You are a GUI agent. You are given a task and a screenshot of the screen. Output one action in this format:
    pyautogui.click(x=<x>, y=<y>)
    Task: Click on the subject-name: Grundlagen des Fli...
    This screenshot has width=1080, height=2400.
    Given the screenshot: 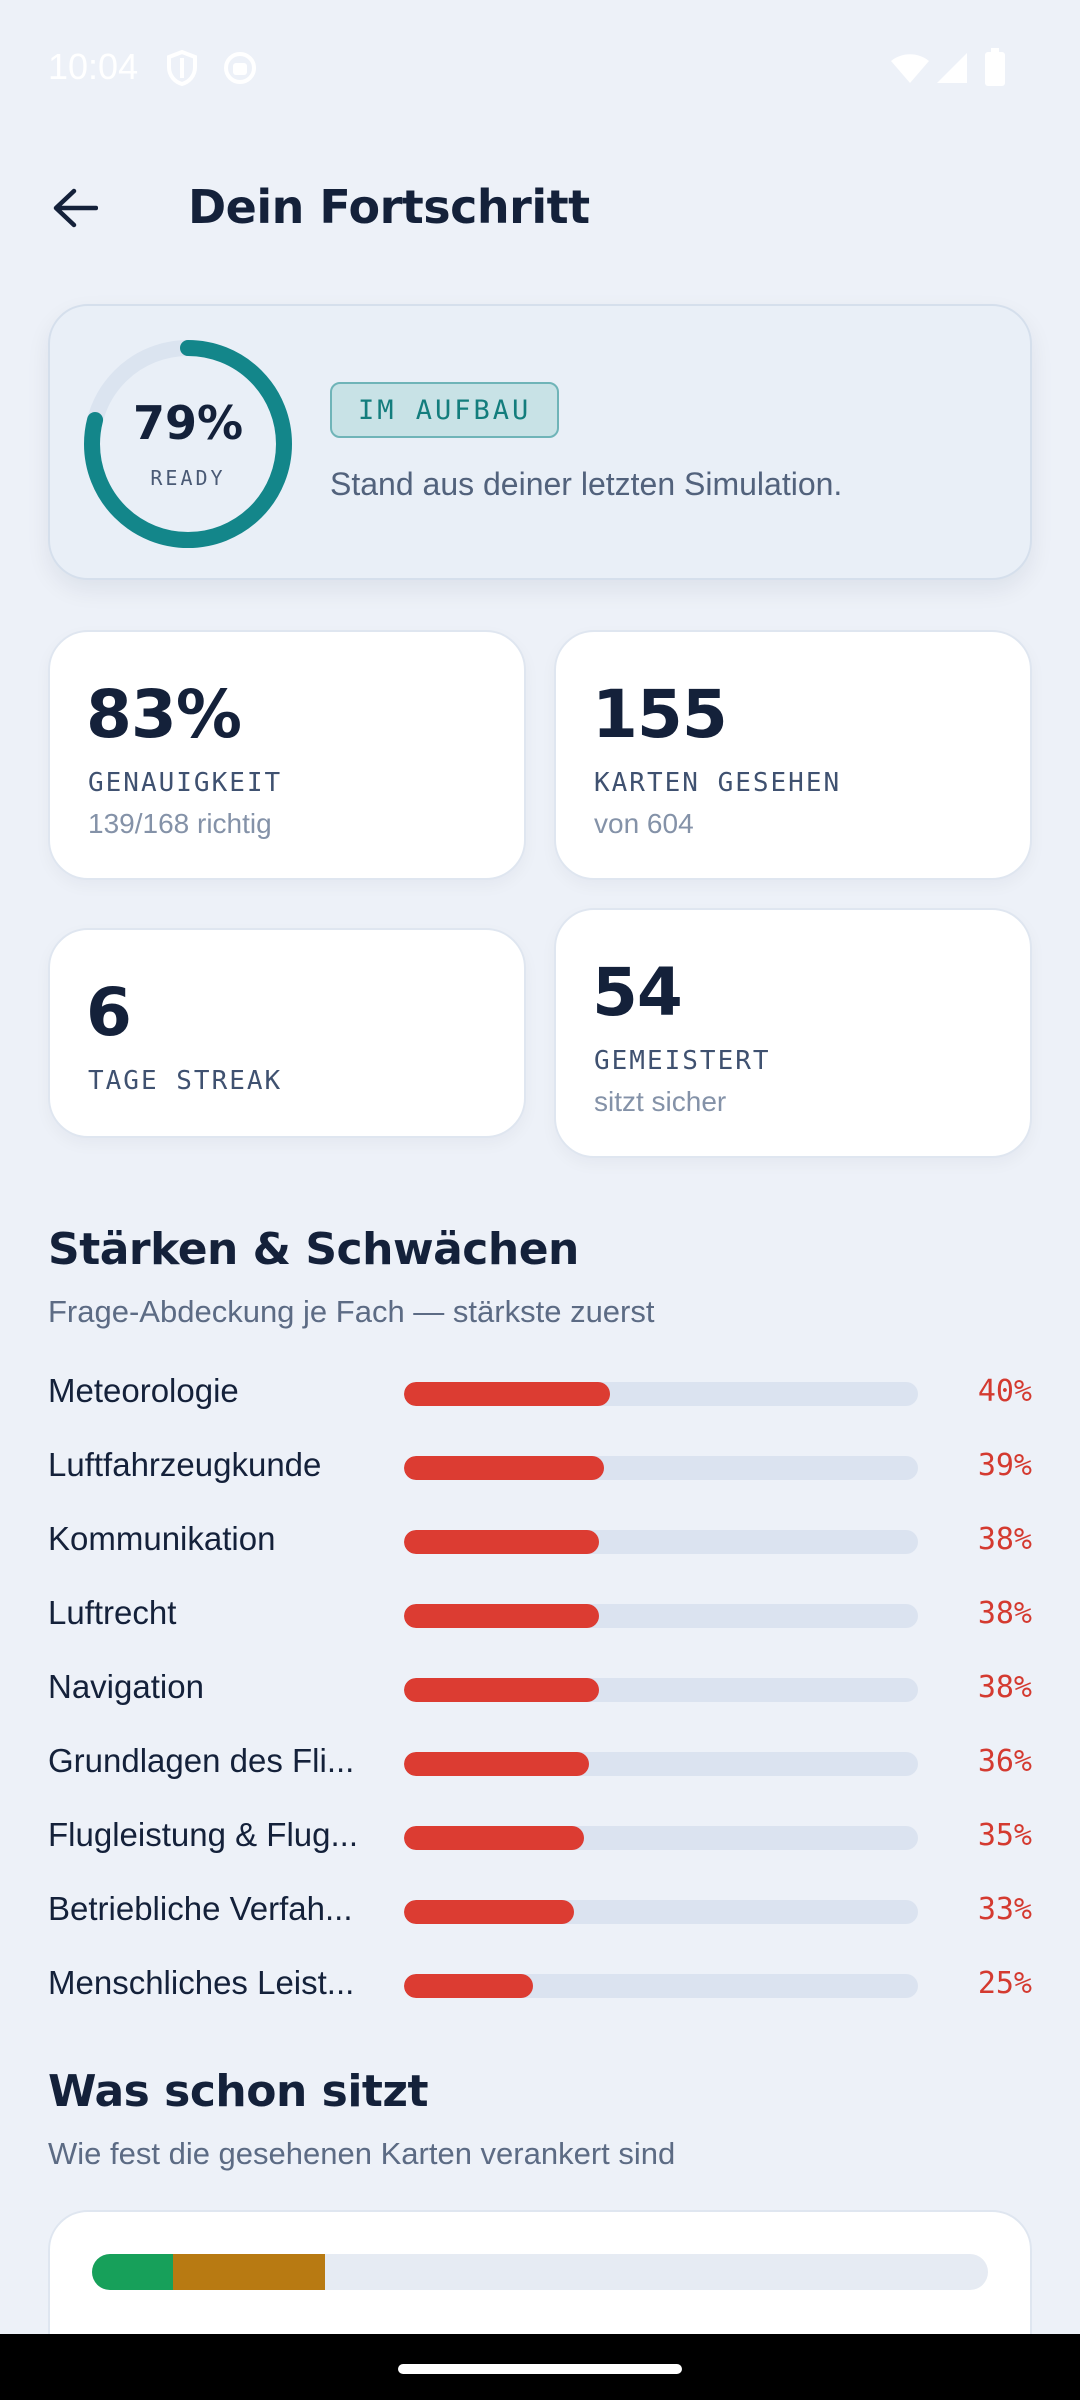 What is the action you would take?
    pyautogui.click(x=201, y=1760)
    